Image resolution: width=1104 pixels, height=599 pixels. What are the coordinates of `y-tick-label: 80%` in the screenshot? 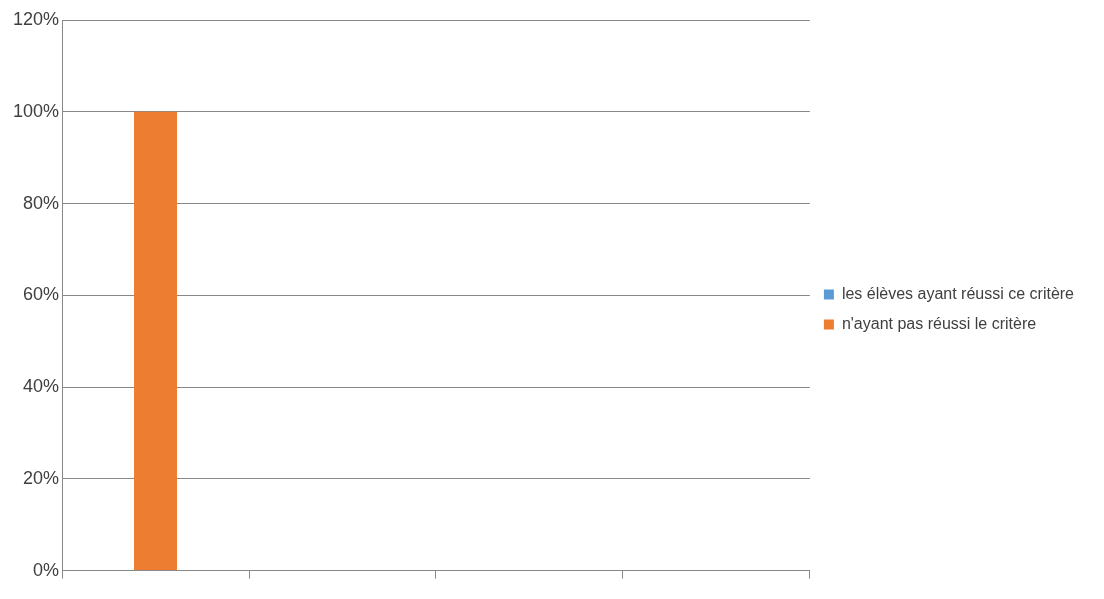 It's located at (41, 202).